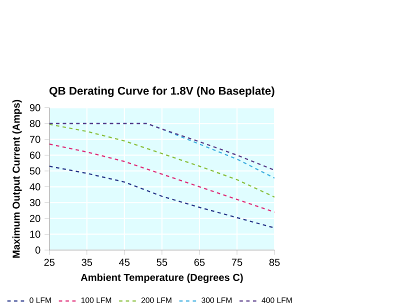  What do you see at coordinates (162, 161) in the screenshot?
I see `line-series` at bounding box center [162, 161].